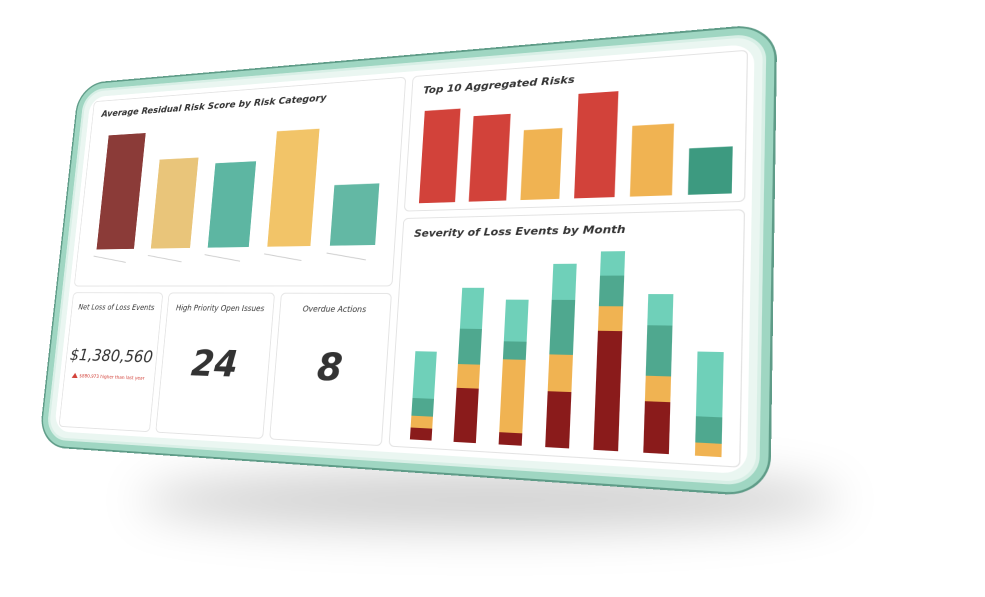 This screenshot has height=597, width=985. Describe the element at coordinates (117, 308) in the screenshot. I see `kpi-title: Net Loss of Loss Events` at that location.